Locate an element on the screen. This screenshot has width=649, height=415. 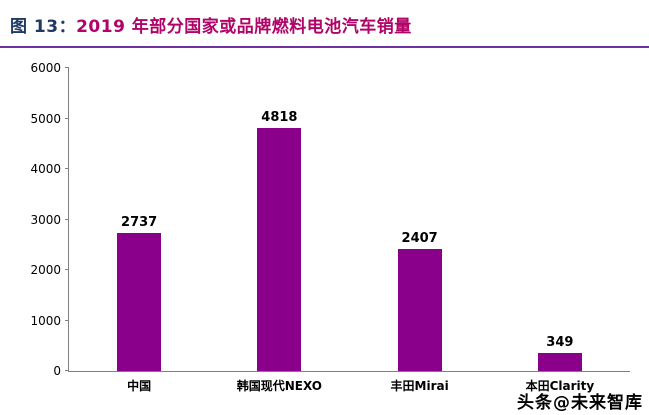
bar-value-label: 349 is located at coordinates (560, 343).